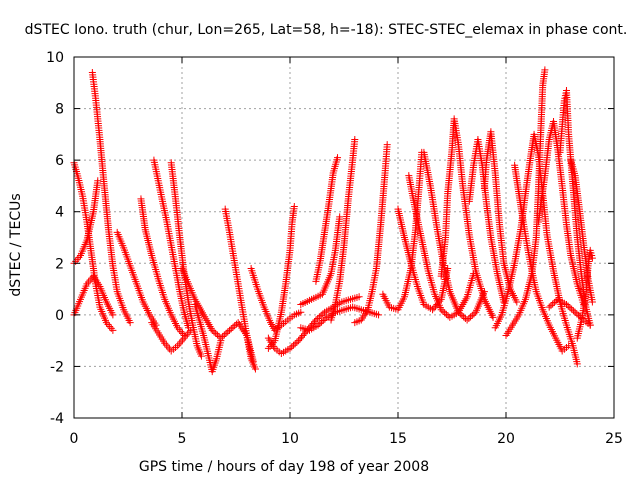  What do you see at coordinates (284, 467) in the screenshot?
I see `x-axis-label: GPS time / hours of day 198 of year 2008` at bounding box center [284, 467].